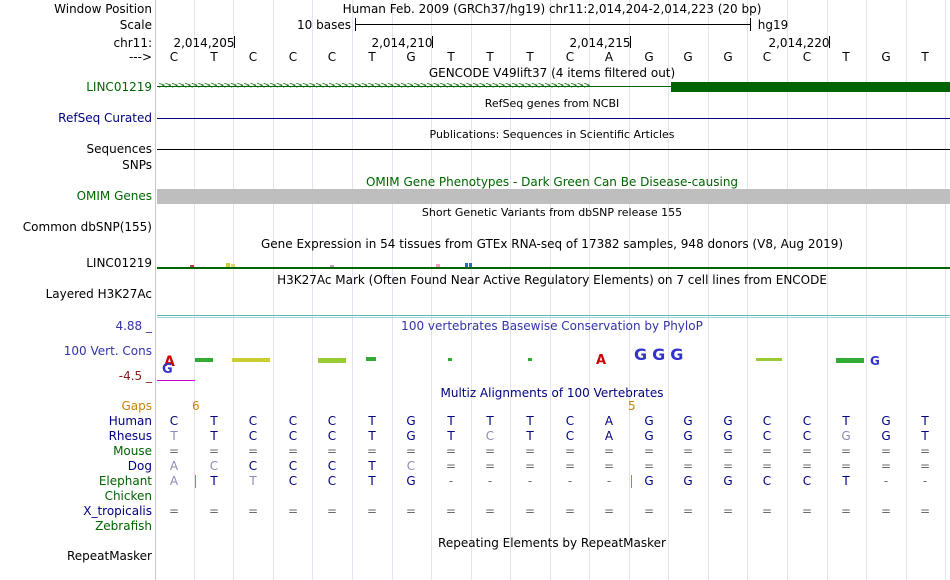 Image resolution: width=950 pixels, height=580 pixels. Describe the element at coordinates (332, 466) in the screenshot. I see `dog-base: C` at that location.